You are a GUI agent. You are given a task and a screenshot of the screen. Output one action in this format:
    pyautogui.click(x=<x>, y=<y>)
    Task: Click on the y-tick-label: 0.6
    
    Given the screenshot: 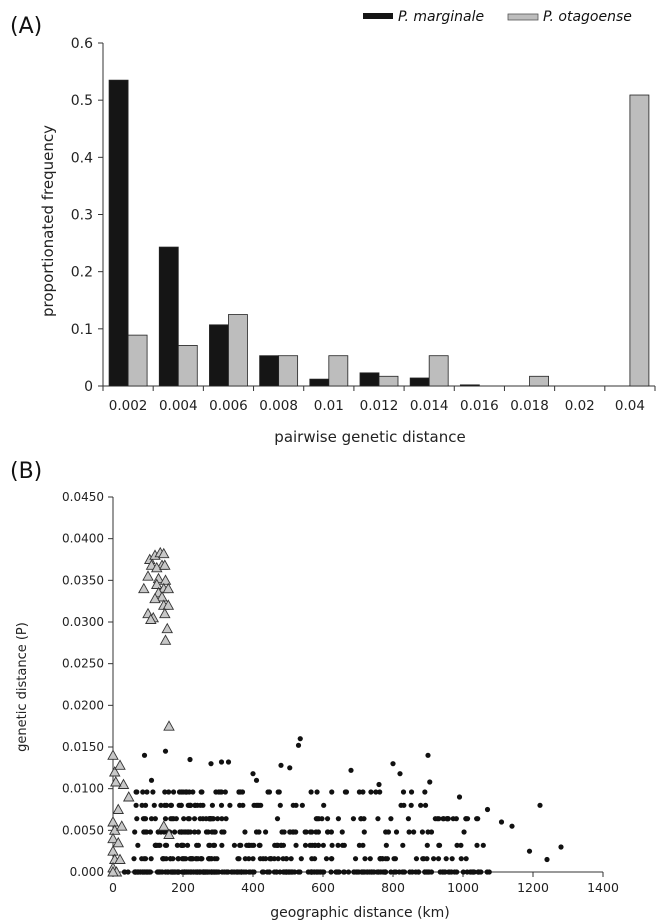 What is the action you would take?
    pyautogui.click(x=82, y=44)
    